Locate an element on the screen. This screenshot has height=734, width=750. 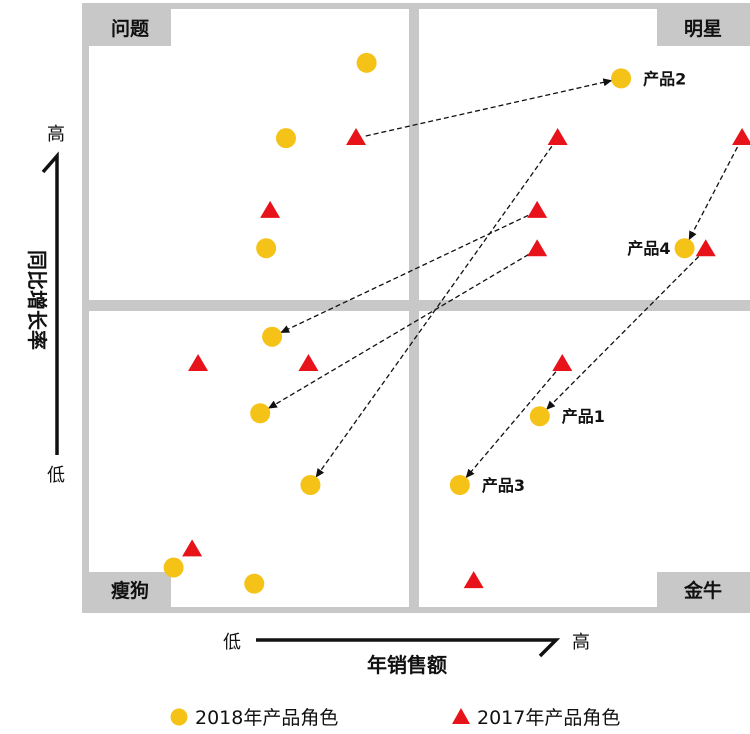
legend-marker-2018 is located at coordinates (179, 717).